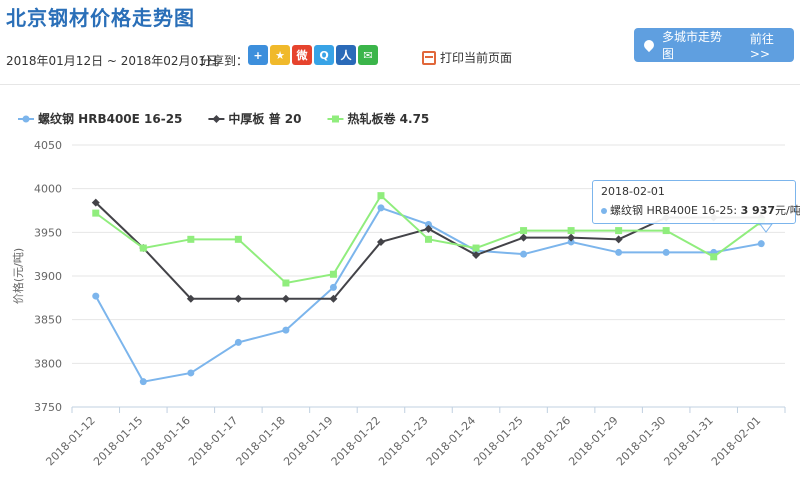 Image resolution: width=800 pixels, height=500 pixels. Describe the element at coordinates (688, 441) in the screenshot. I see `x-tick-label: 2018-01-31` at that location.